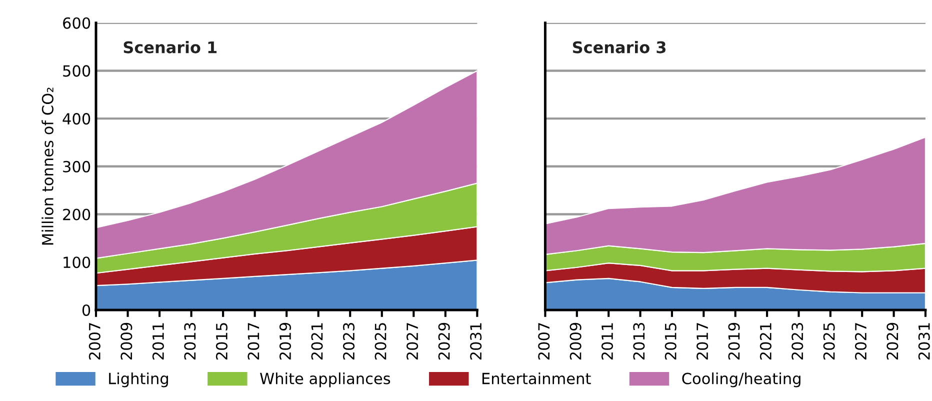  Describe the element at coordinates (76, 119) in the screenshot. I see `y-tick-label: 400` at that location.